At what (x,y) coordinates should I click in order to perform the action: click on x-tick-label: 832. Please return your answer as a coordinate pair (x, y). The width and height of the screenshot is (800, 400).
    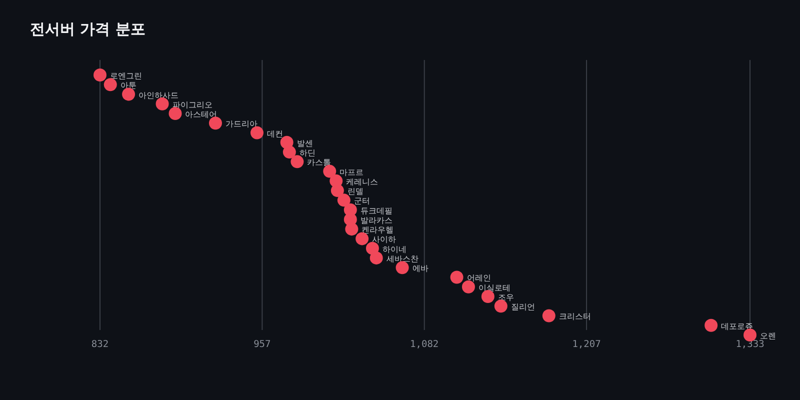
    Looking at the image, I should click on (100, 344).